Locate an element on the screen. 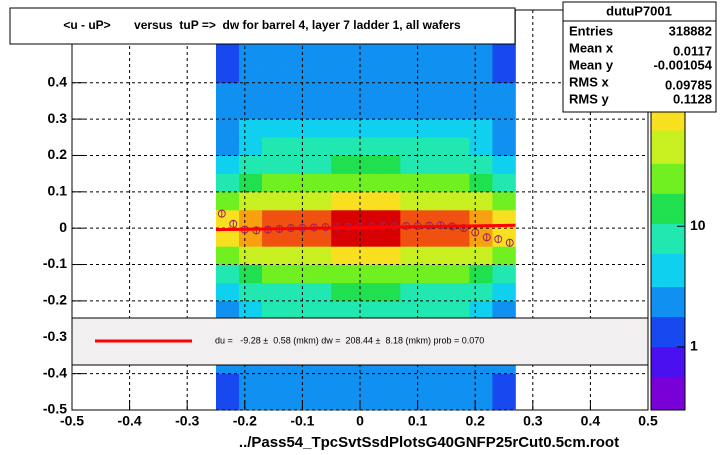 This screenshot has height=455, width=721. x-tick-label: 0.3 is located at coordinates (533, 421).